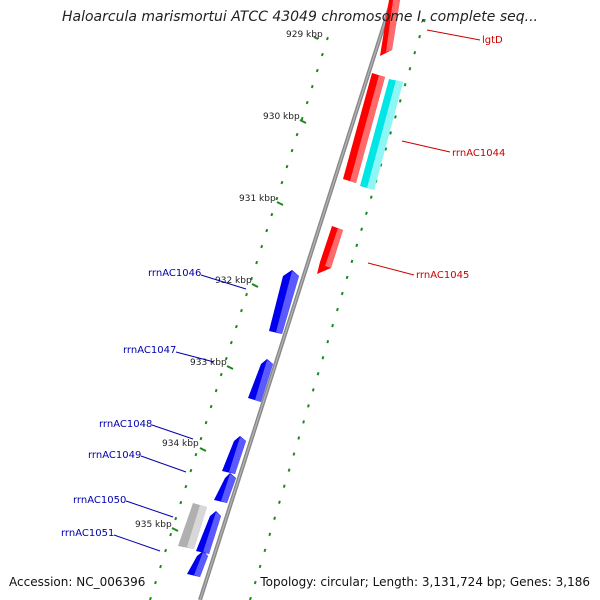  Describe the element at coordinates (77, 582) in the screenshot. I see `accession-text: Accession: NC_006396` at that location.